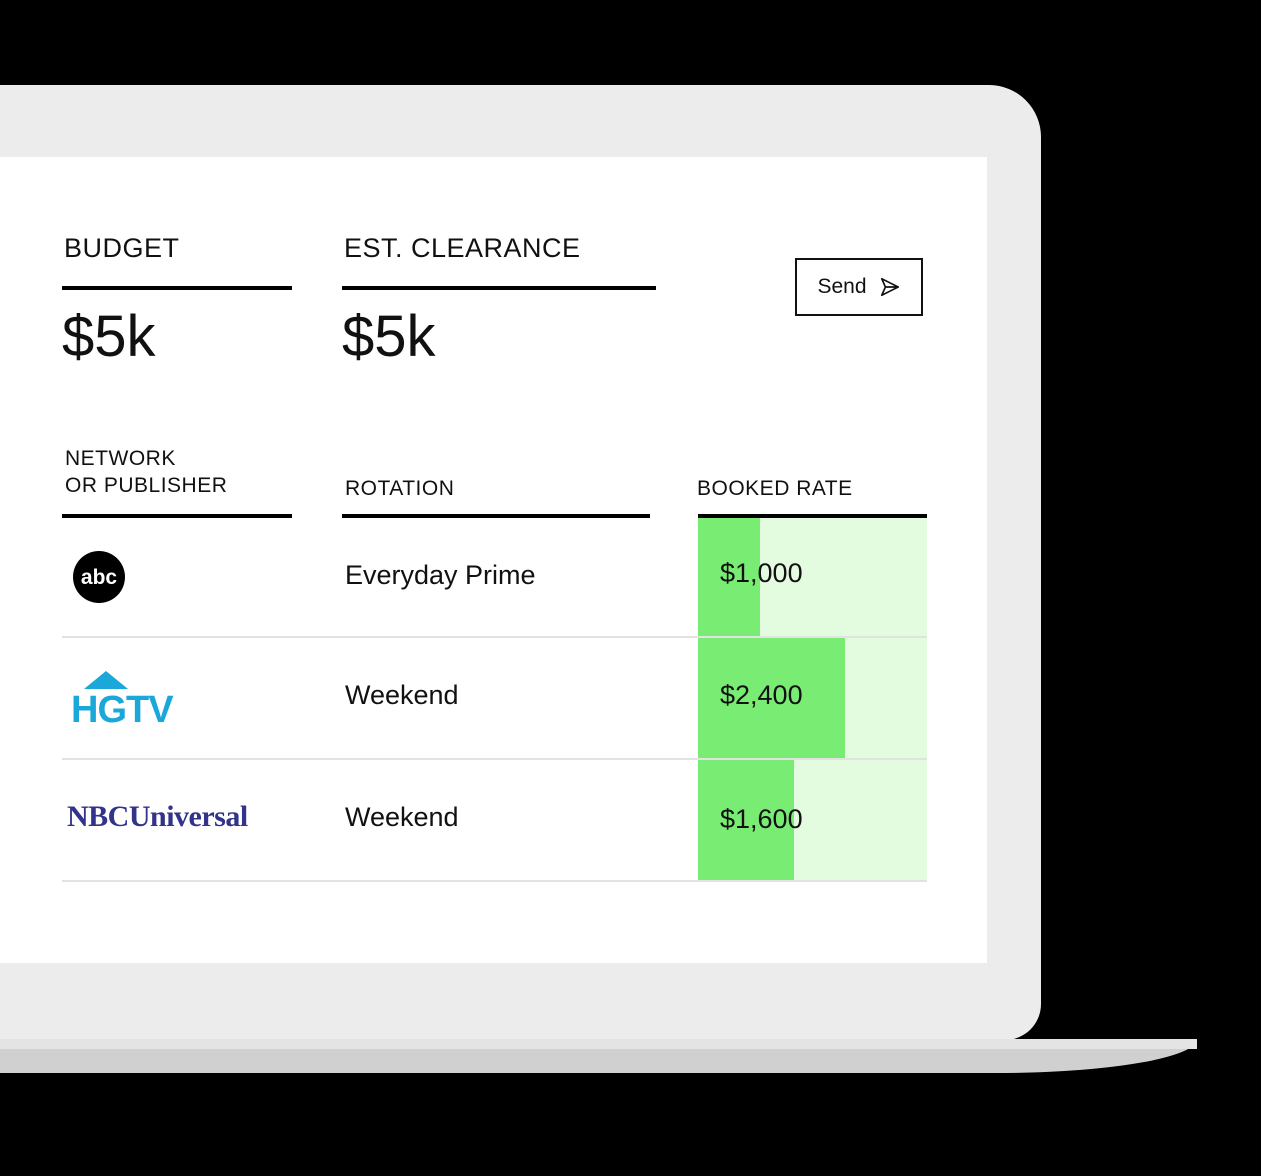 The height and width of the screenshot is (1176, 1261). What do you see at coordinates (109, 336) in the screenshot?
I see `budget-value: $5k` at bounding box center [109, 336].